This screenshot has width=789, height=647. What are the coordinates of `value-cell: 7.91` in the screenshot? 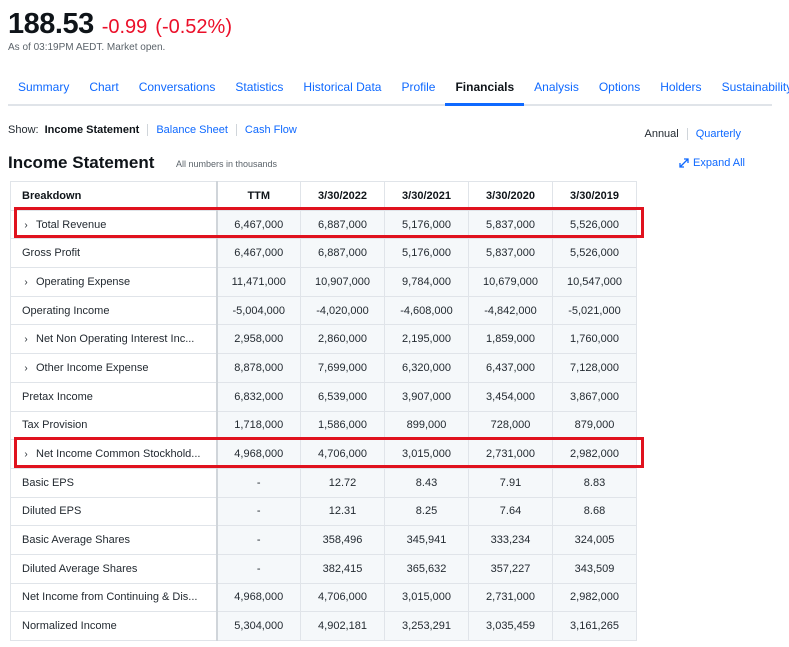 It's located at (510, 483).